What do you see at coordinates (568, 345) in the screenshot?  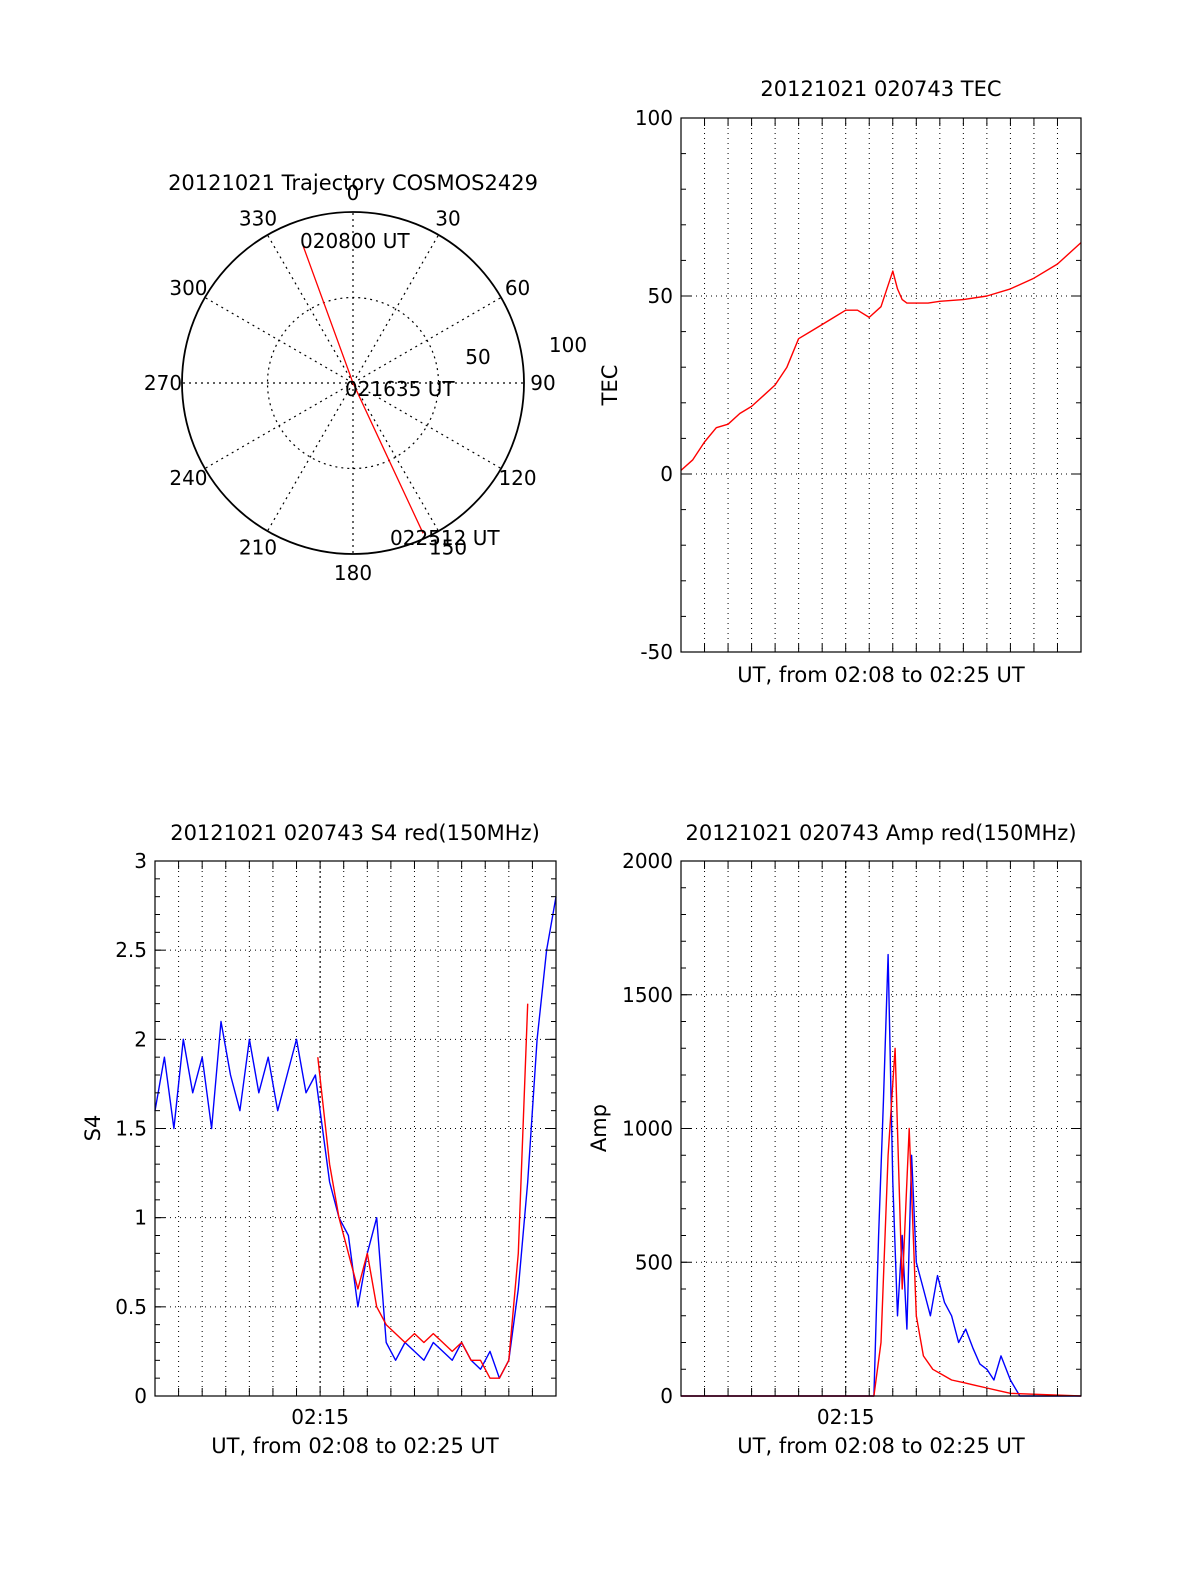 I see `polar-radial-label-100: 100` at bounding box center [568, 345].